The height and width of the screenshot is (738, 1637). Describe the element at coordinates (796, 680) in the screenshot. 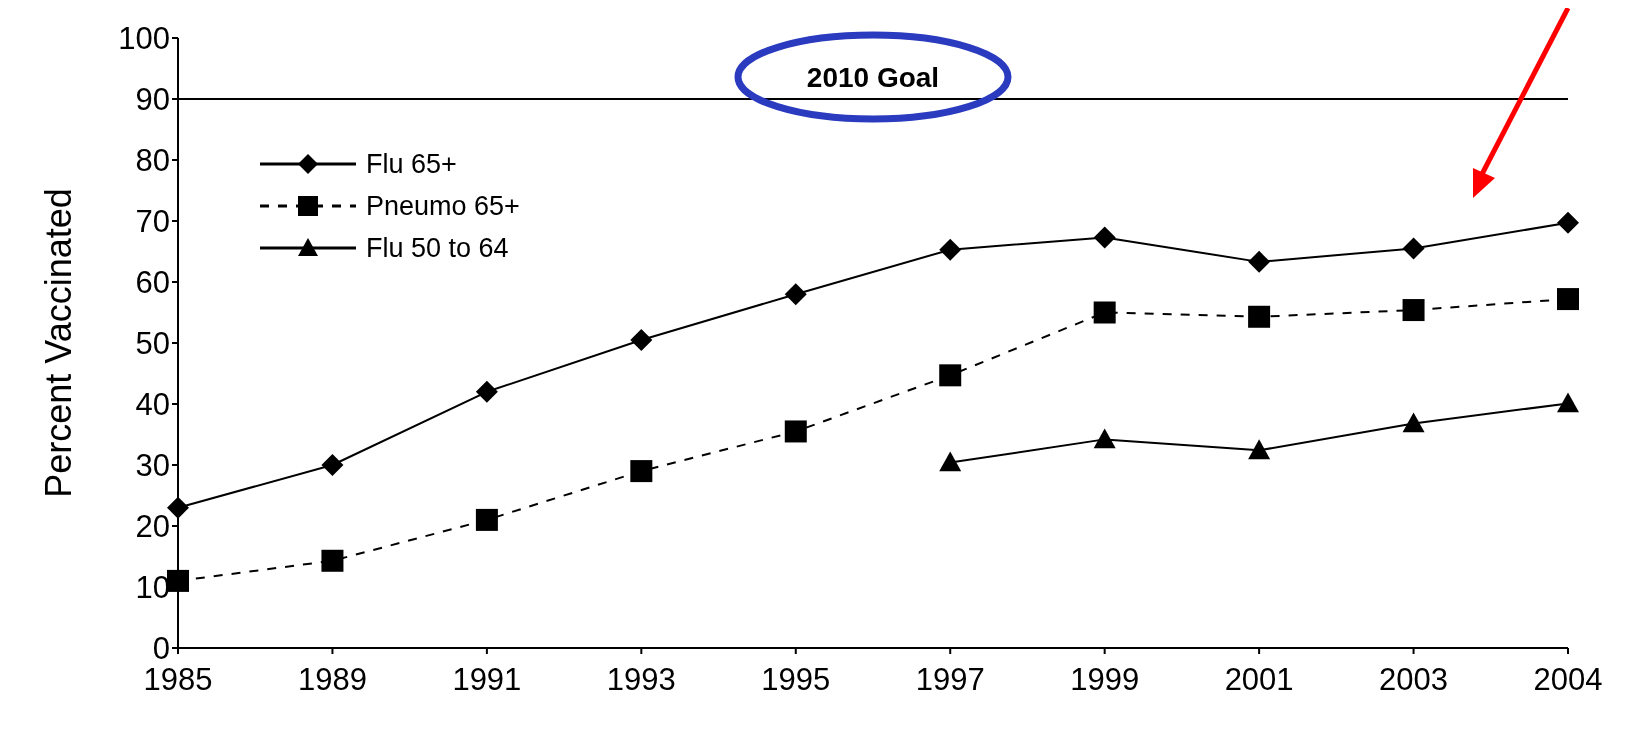

I see `x-tick-label: 1995` at that location.